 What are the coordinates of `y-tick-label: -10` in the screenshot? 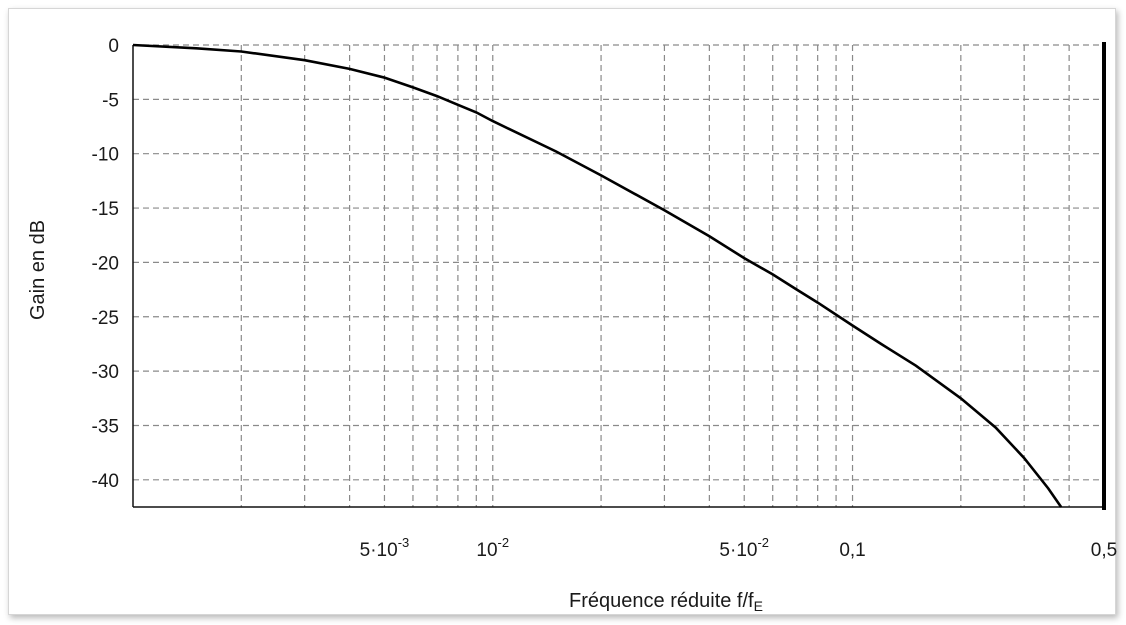 It's located at (105, 155).